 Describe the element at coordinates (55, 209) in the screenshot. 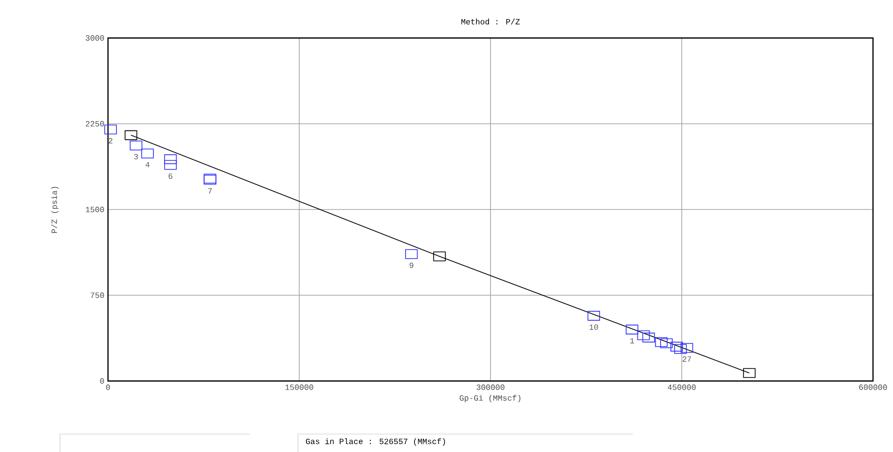

I see `y-axis-title: P/Z (psia)` at that location.